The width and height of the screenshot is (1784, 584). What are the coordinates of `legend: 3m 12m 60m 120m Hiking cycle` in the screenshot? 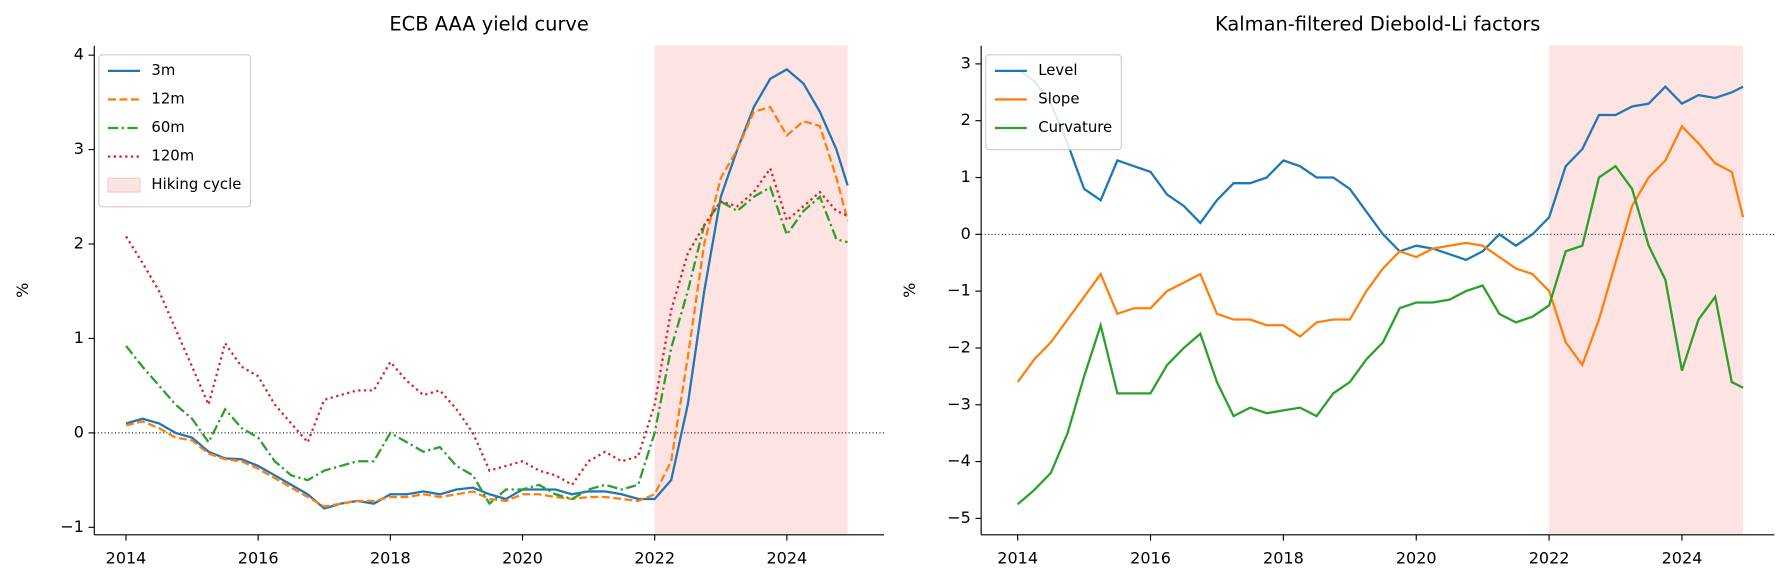 It's located at (175, 131).